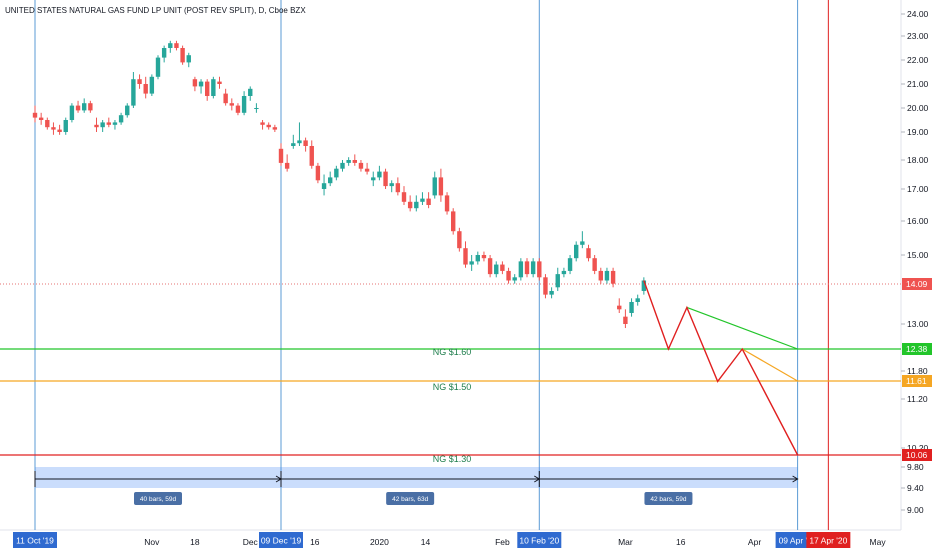  I want to click on y-tick-label: 10.20, so click(918, 448).